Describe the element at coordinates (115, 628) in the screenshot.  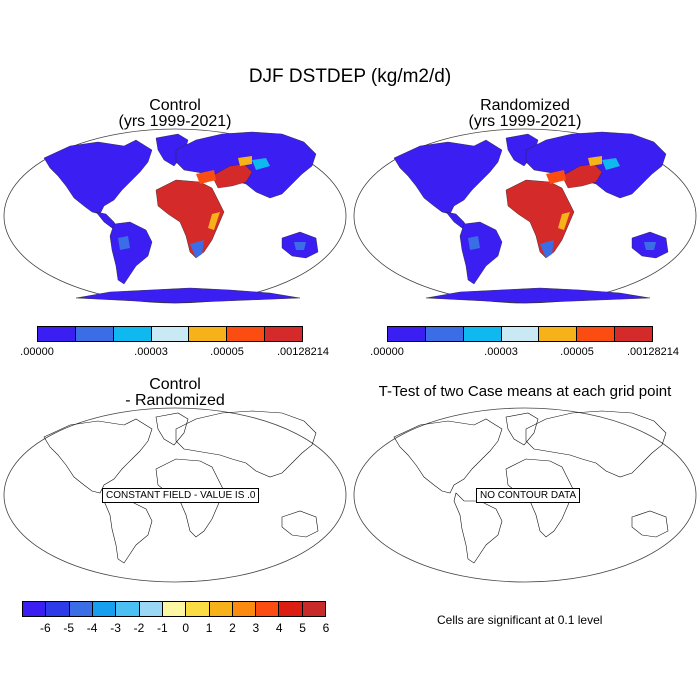
I see `difference-cbar-label-3: -3` at that location.